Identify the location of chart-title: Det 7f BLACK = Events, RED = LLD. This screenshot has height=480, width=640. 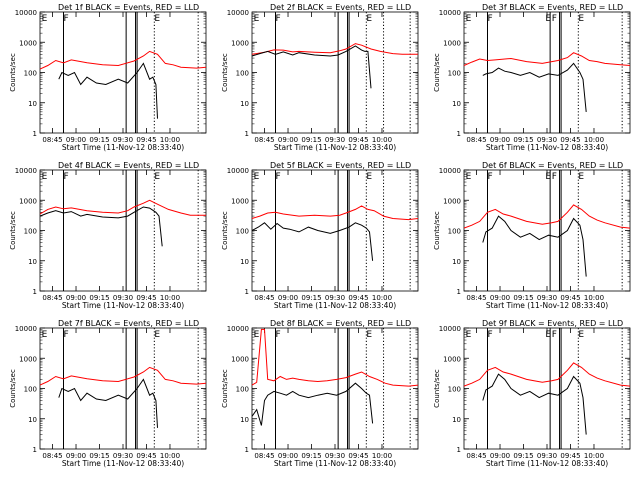
(128, 323).